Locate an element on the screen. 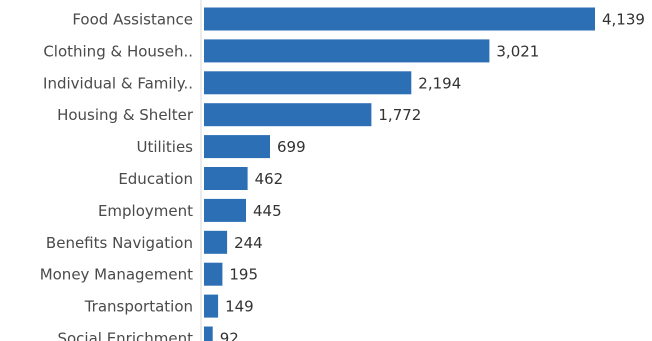  value-label: 462 is located at coordinates (269, 179).